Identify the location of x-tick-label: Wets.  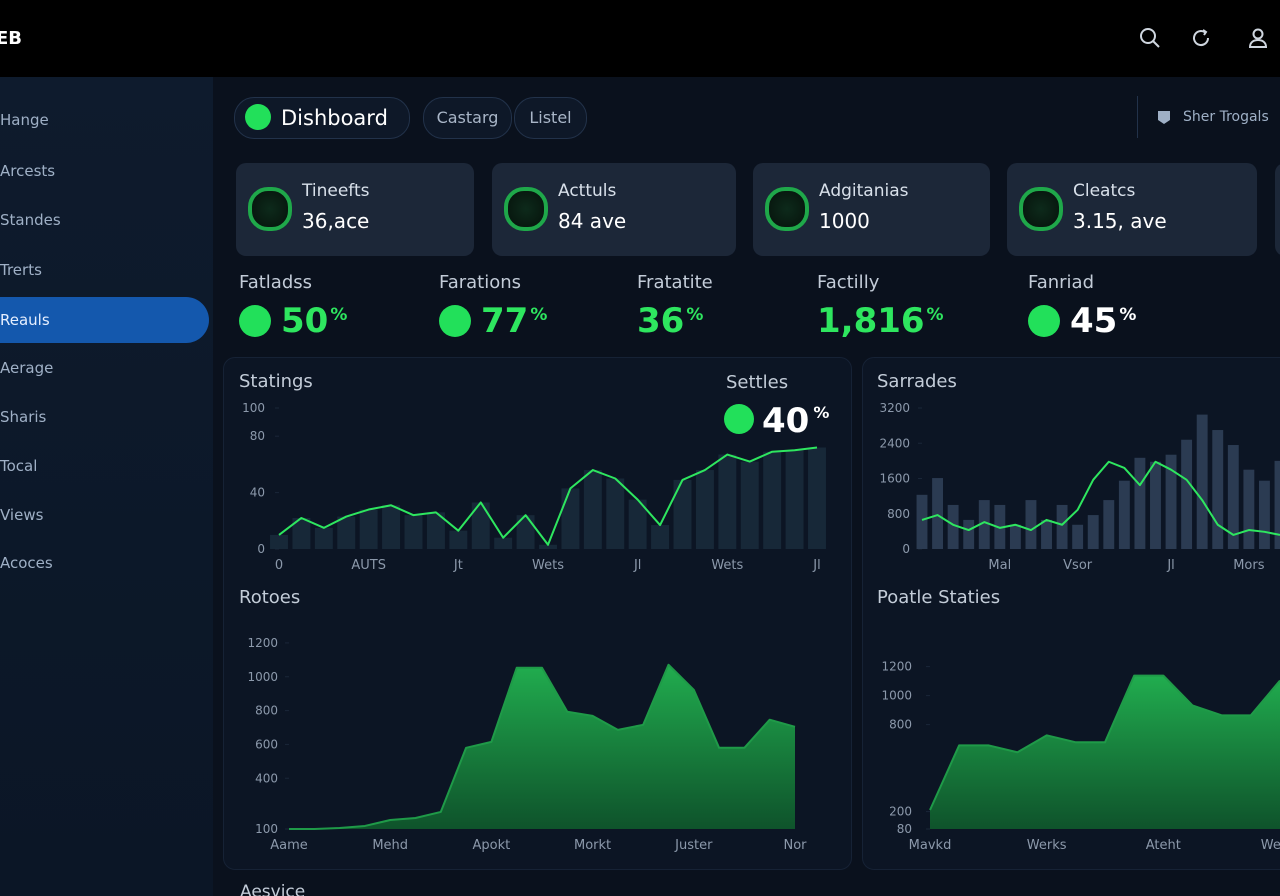
(548, 565).